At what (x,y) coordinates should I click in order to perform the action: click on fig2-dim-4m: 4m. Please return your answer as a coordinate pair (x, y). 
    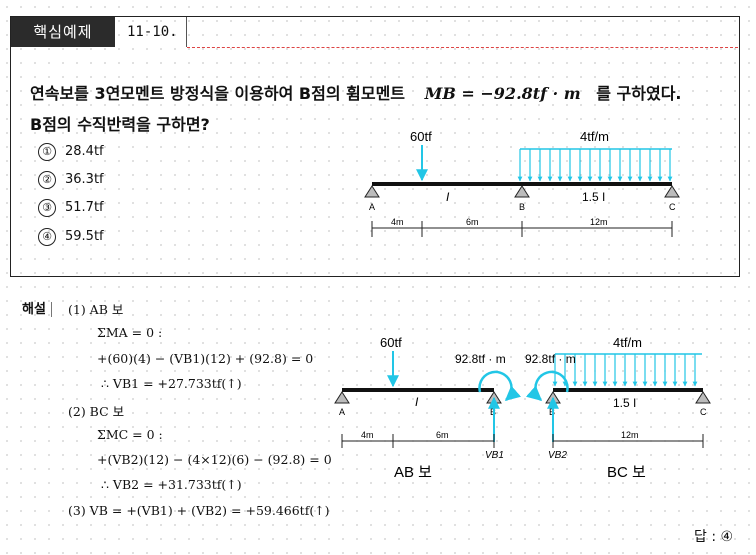
    Looking at the image, I should click on (367, 435).